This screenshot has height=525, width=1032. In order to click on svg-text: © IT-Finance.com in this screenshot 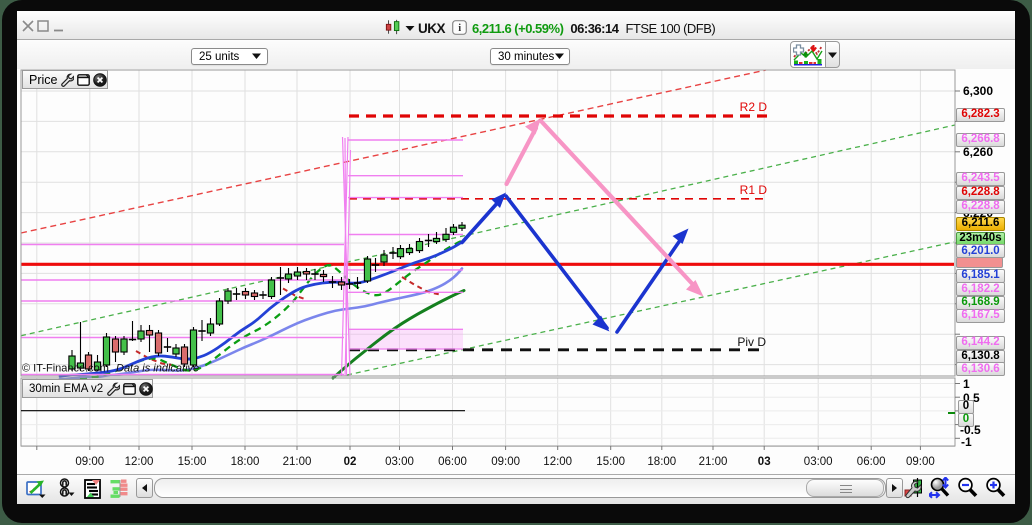, I will do `click(65, 369)`.